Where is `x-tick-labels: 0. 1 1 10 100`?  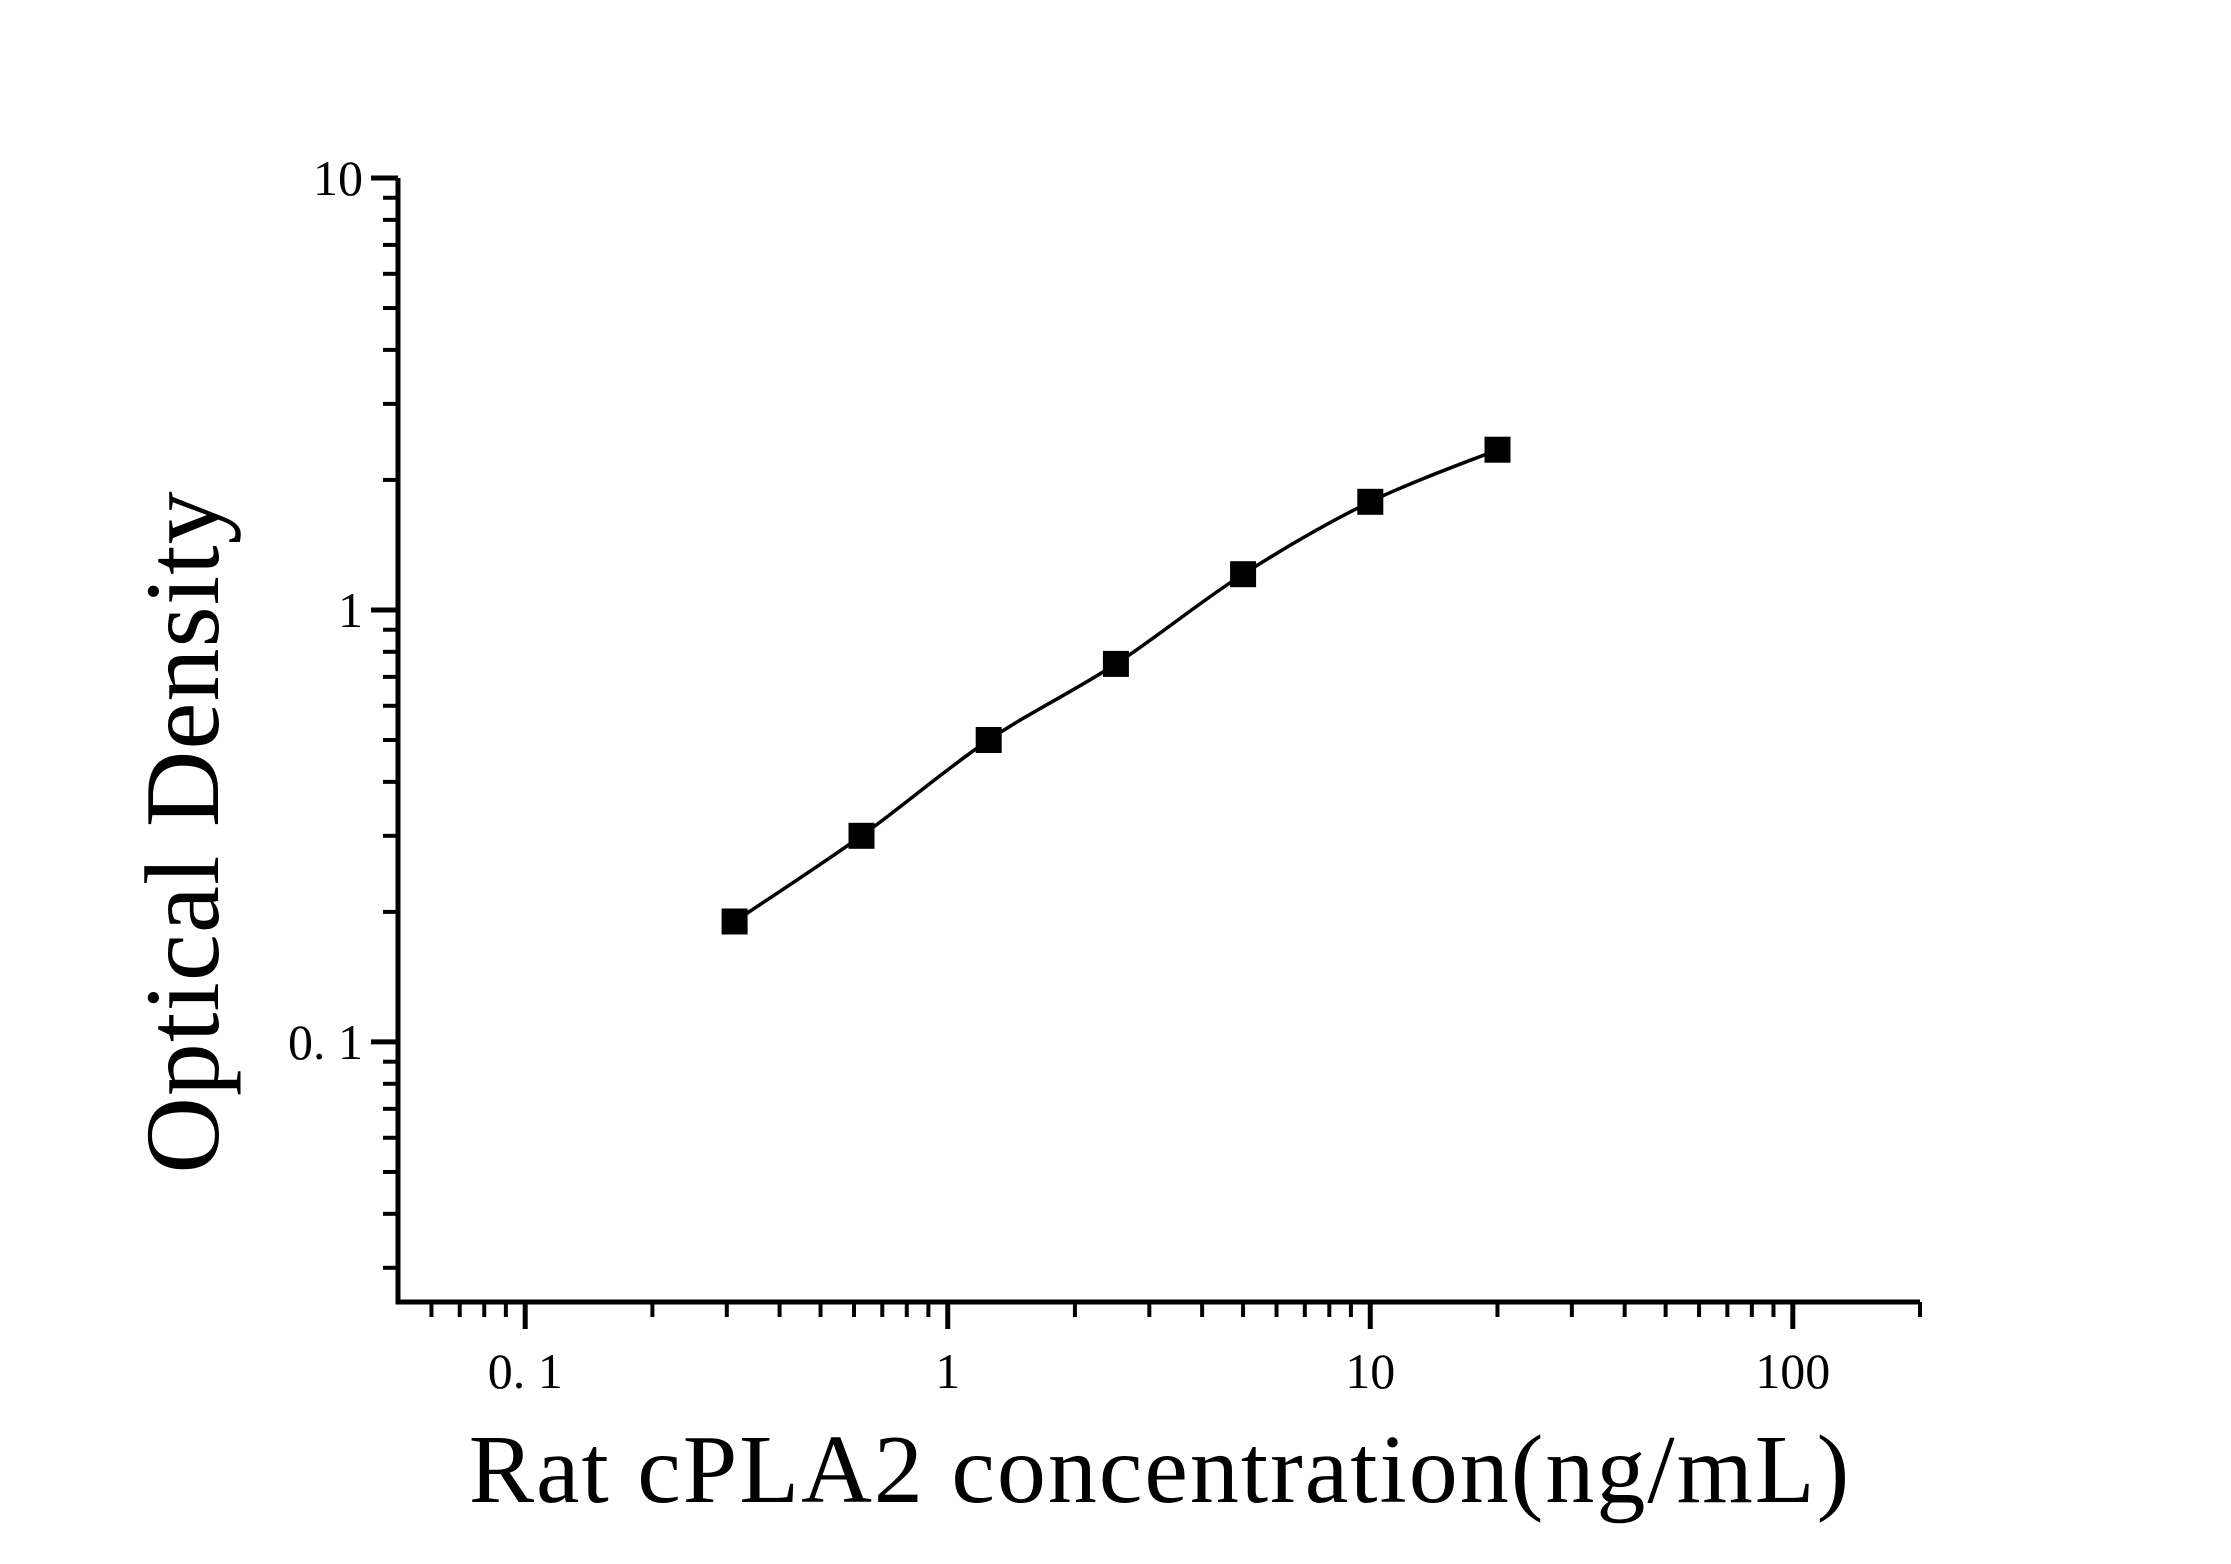 x-tick-labels: 0. 1 1 10 100 is located at coordinates (1159, 1371).